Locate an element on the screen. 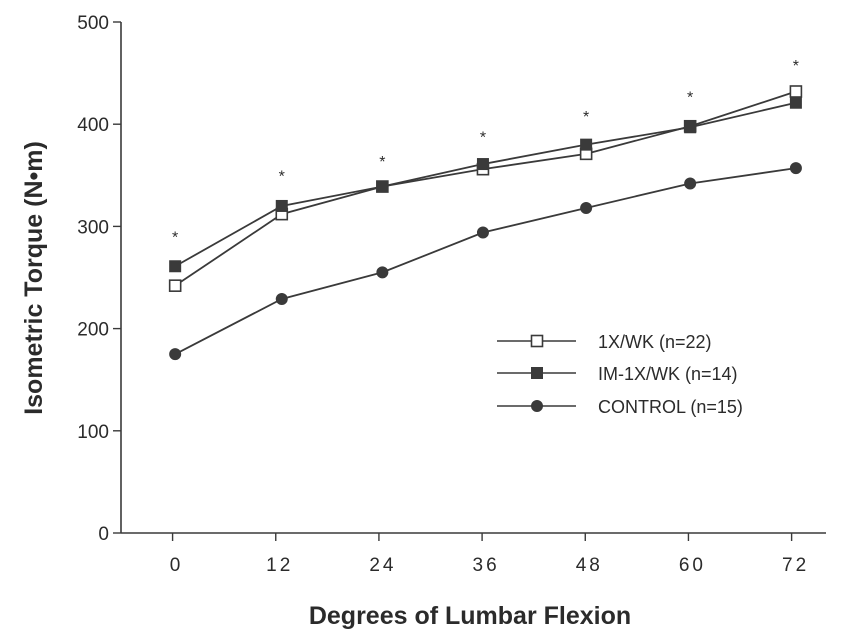 The image size is (843, 630). y-tick-label: 500 is located at coordinates (93, 23).